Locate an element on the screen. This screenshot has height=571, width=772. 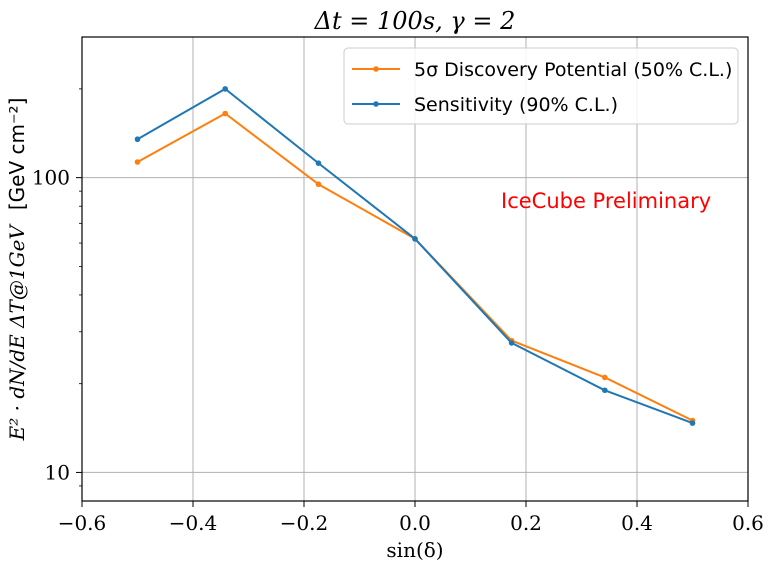
y-axis-label-main: E² · dN/dE ΔT@1GeV is located at coordinates (17, 332).